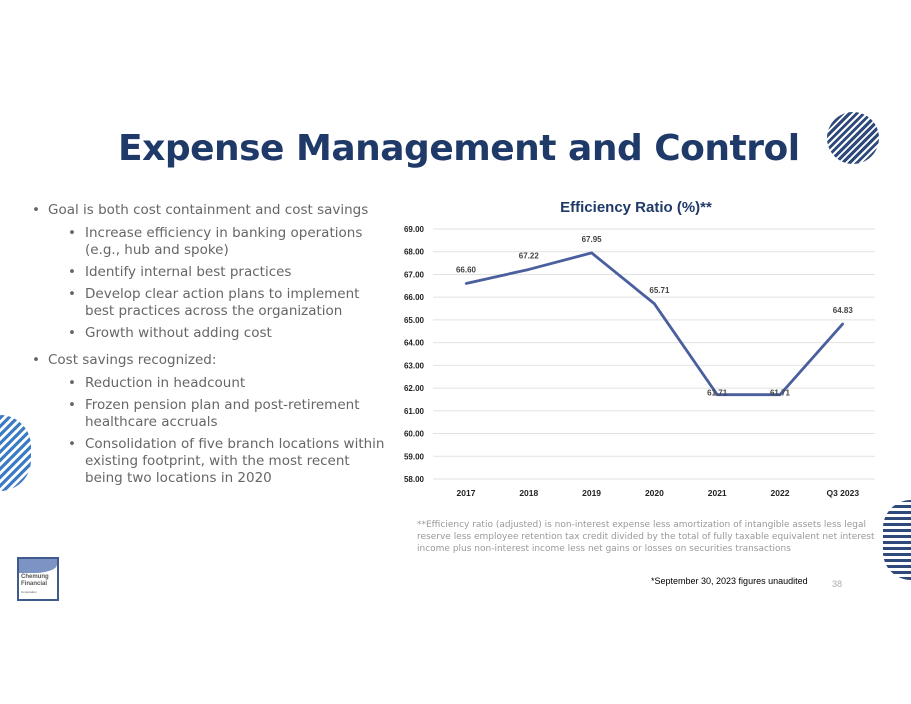 The width and height of the screenshot is (911, 704). I want to click on y-tick-label: 69.00, so click(414, 229).